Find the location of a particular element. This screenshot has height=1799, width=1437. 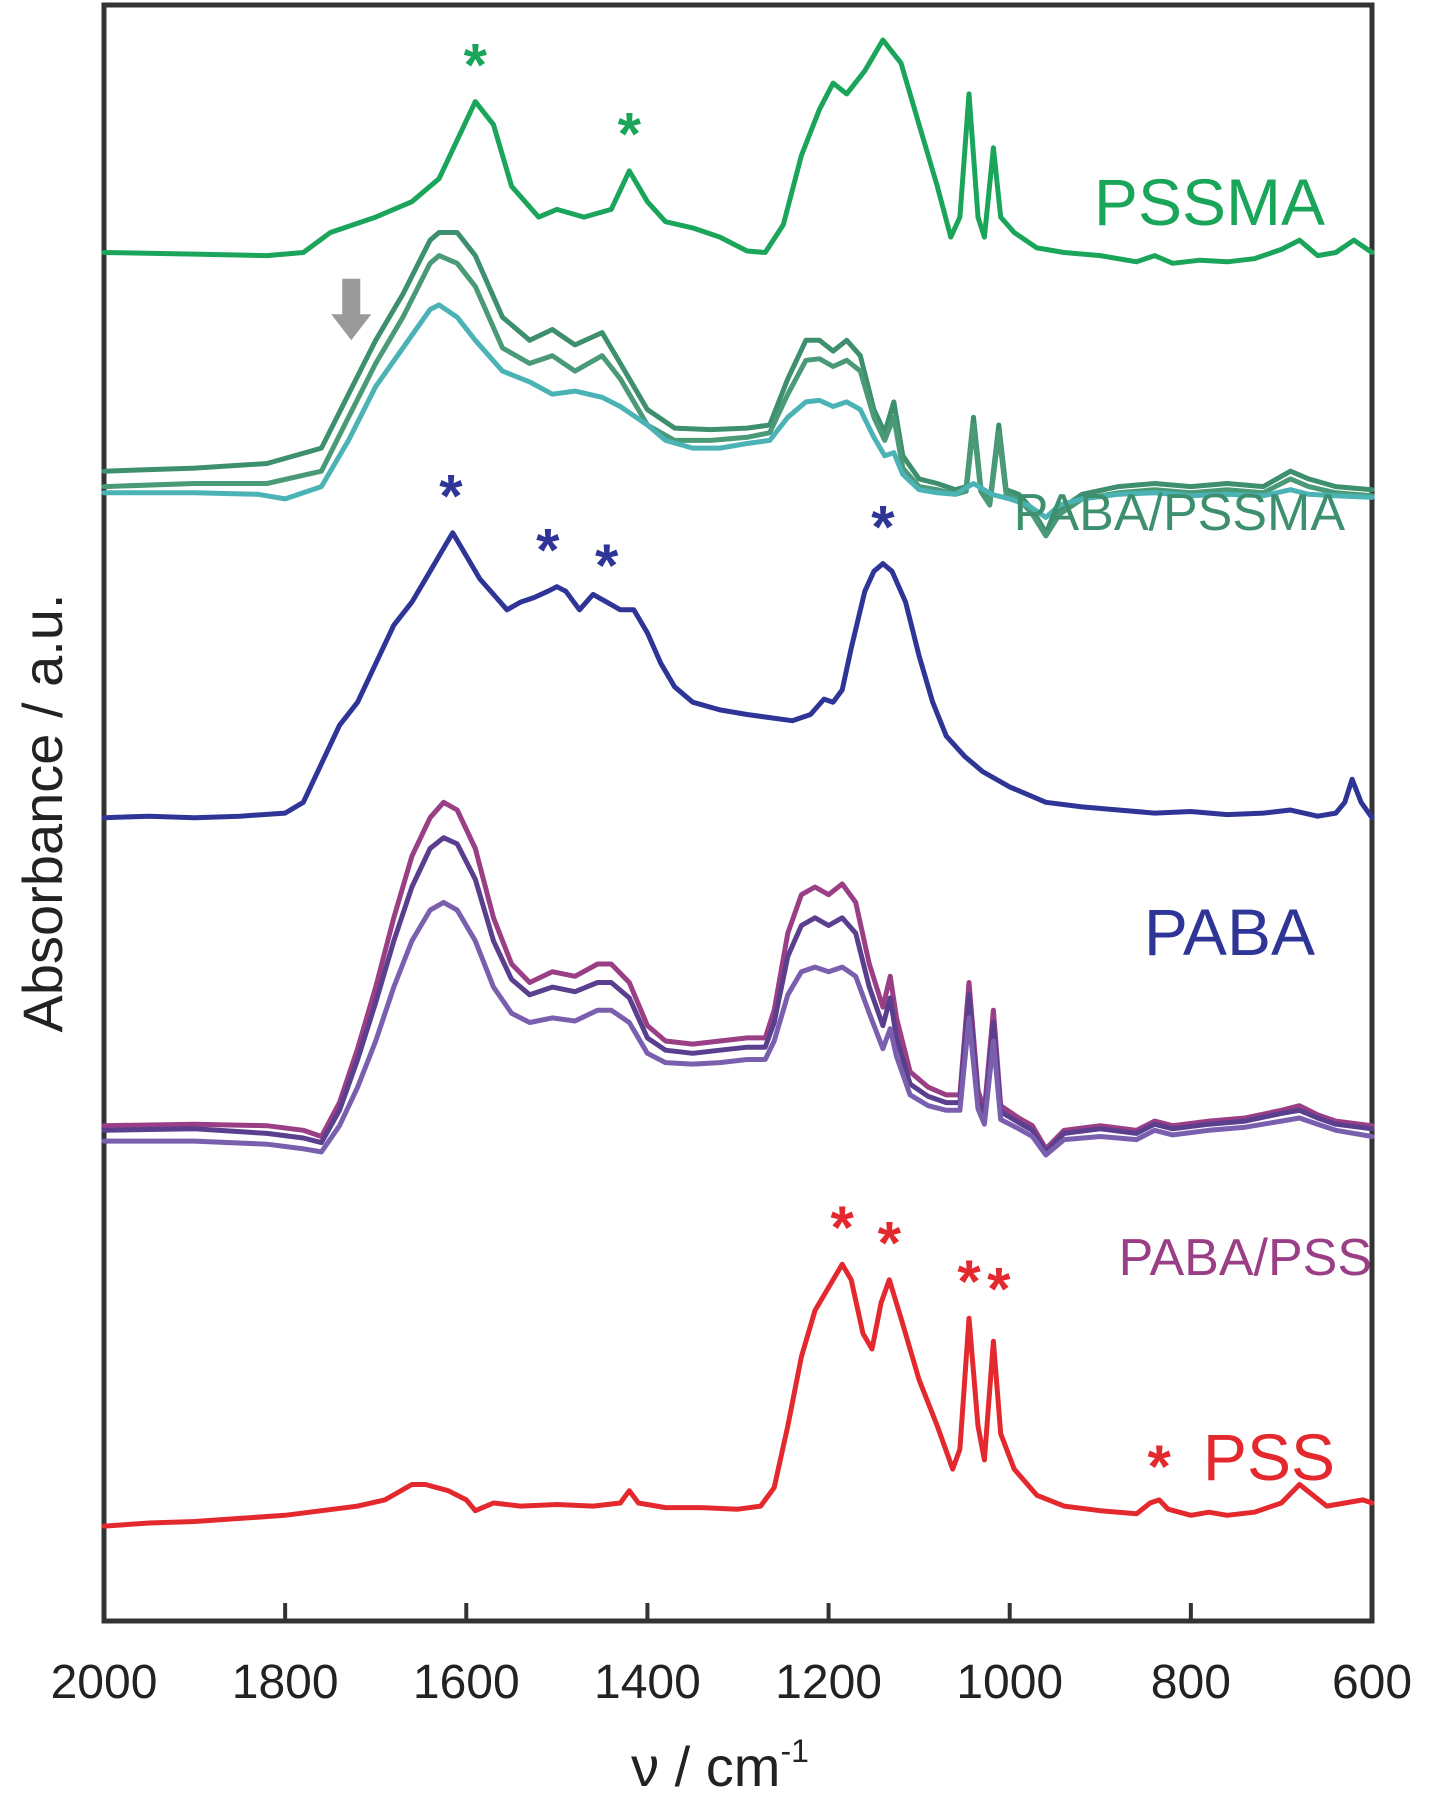

peak-asterisk-9: * is located at coordinates (999, 1289).